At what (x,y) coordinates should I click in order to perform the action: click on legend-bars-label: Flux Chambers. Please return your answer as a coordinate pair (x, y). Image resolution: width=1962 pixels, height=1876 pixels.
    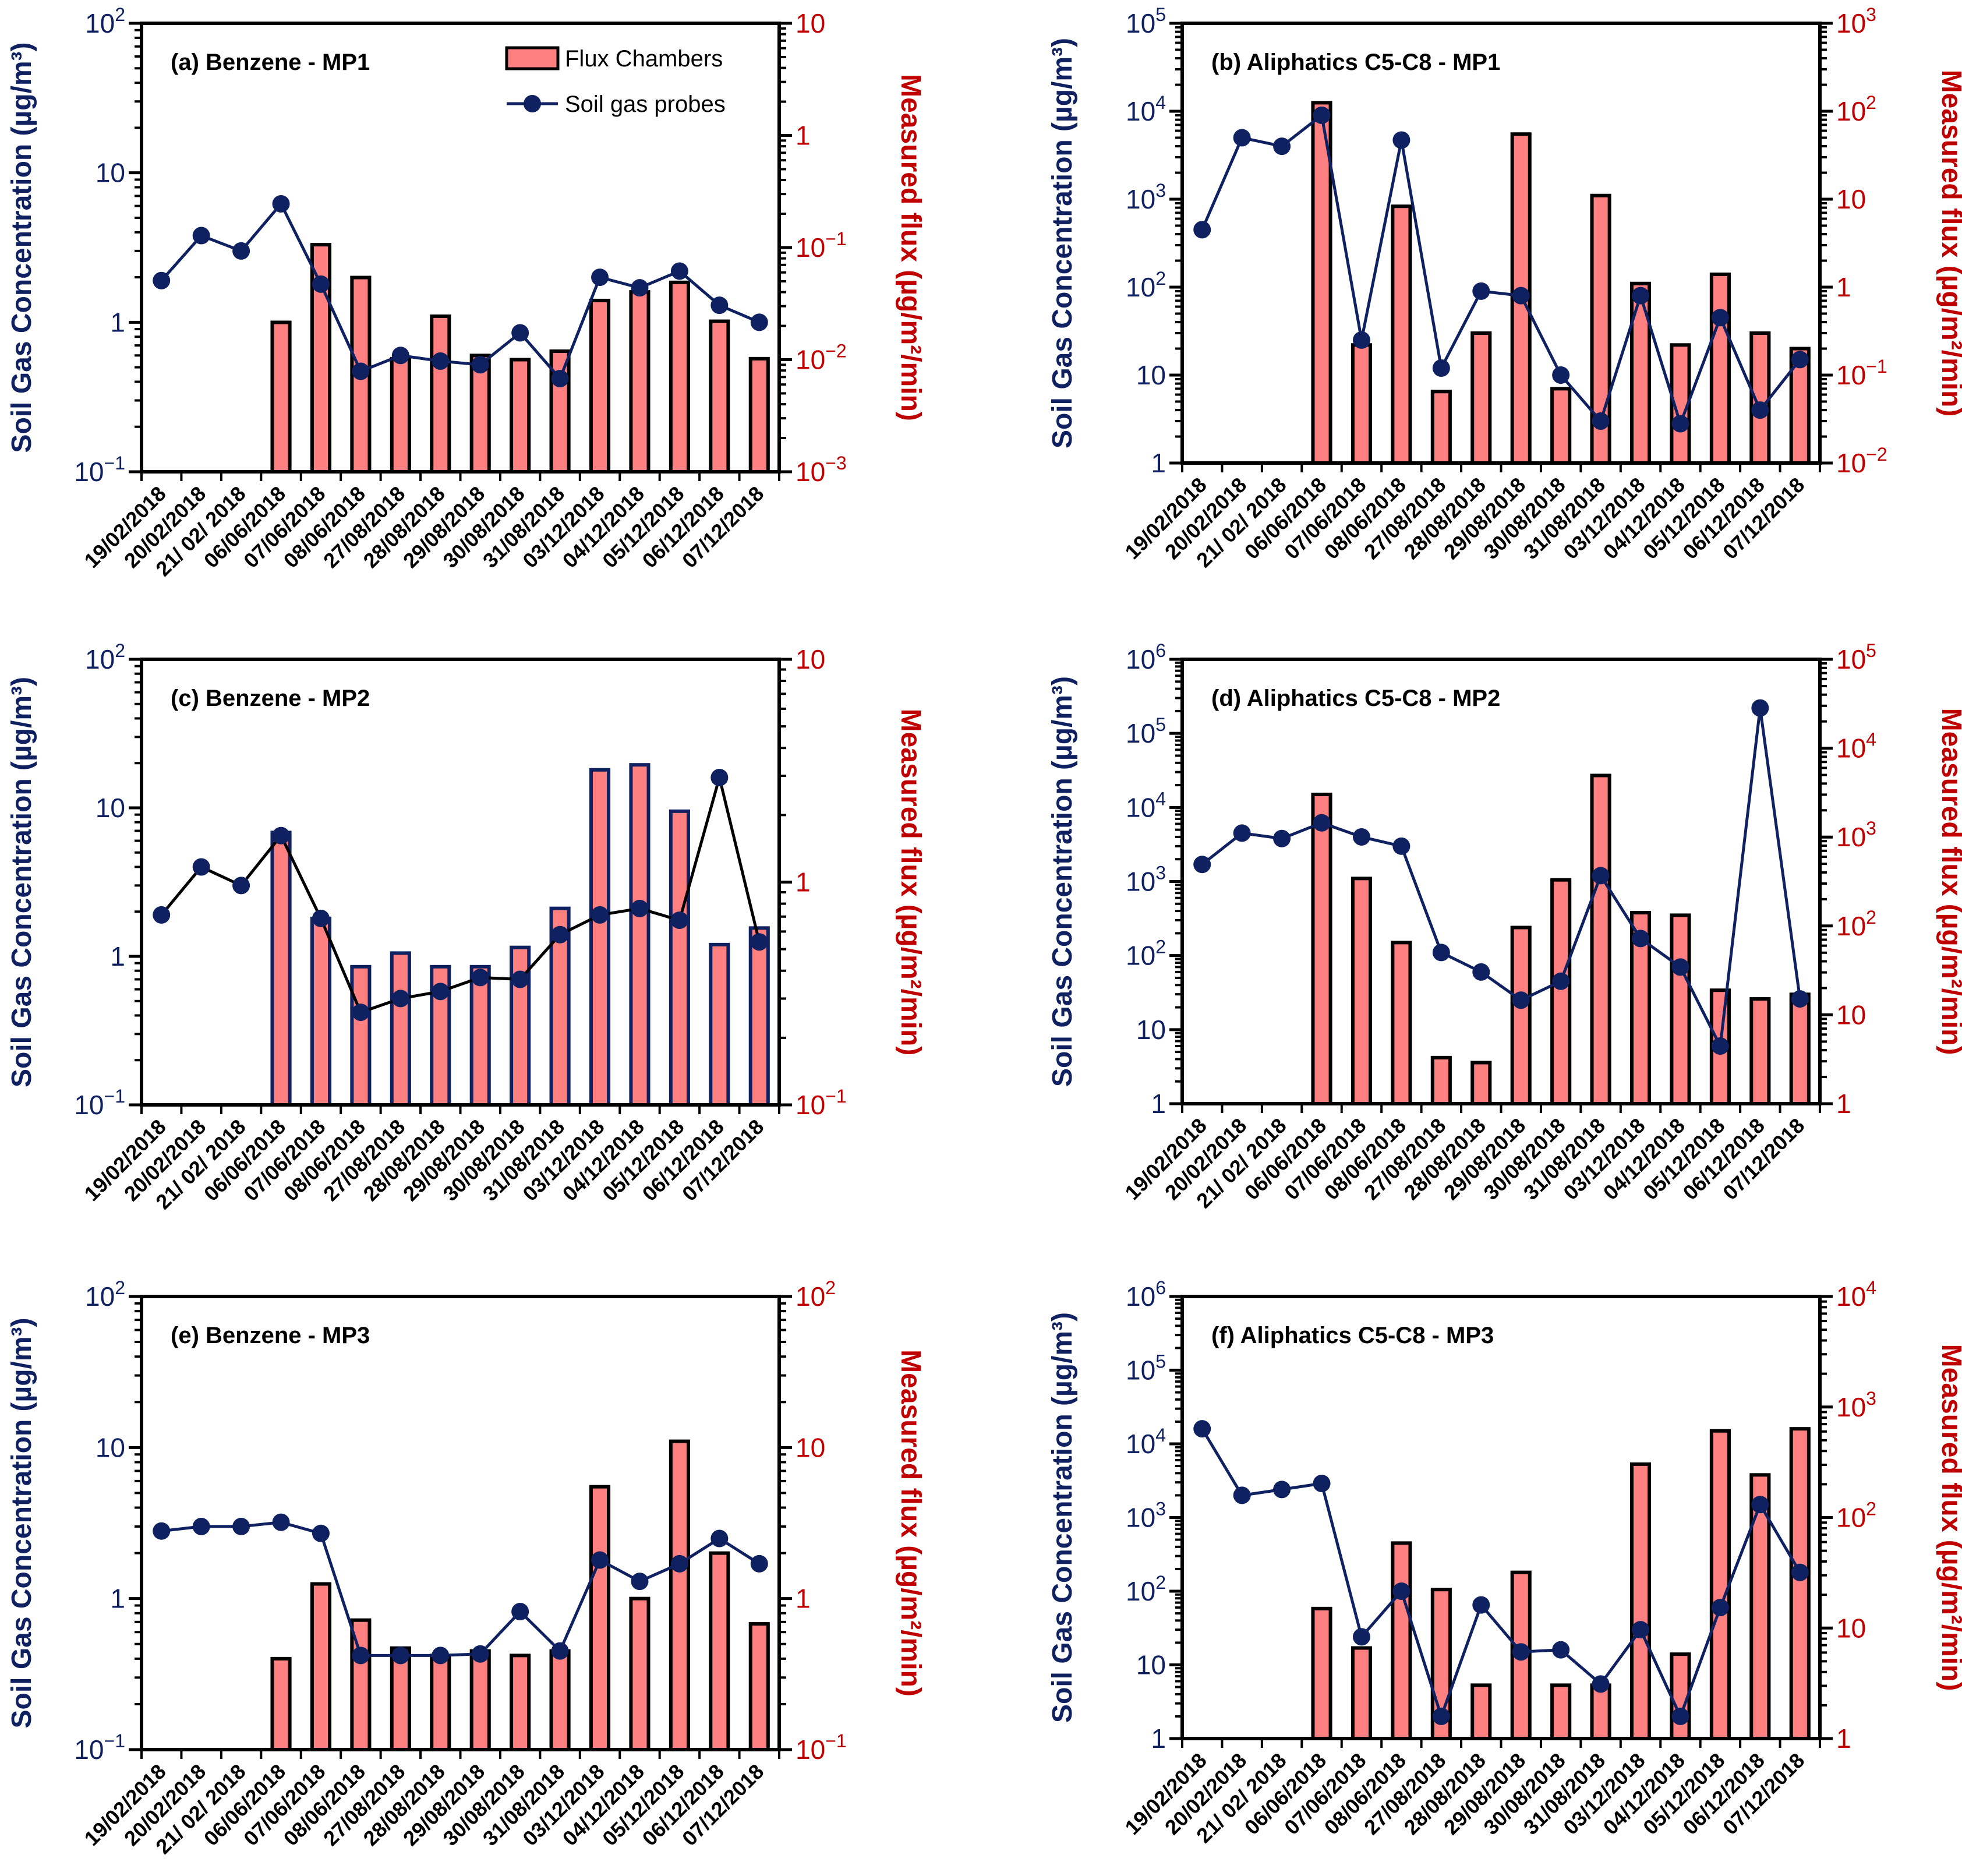
    Looking at the image, I should click on (644, 59).